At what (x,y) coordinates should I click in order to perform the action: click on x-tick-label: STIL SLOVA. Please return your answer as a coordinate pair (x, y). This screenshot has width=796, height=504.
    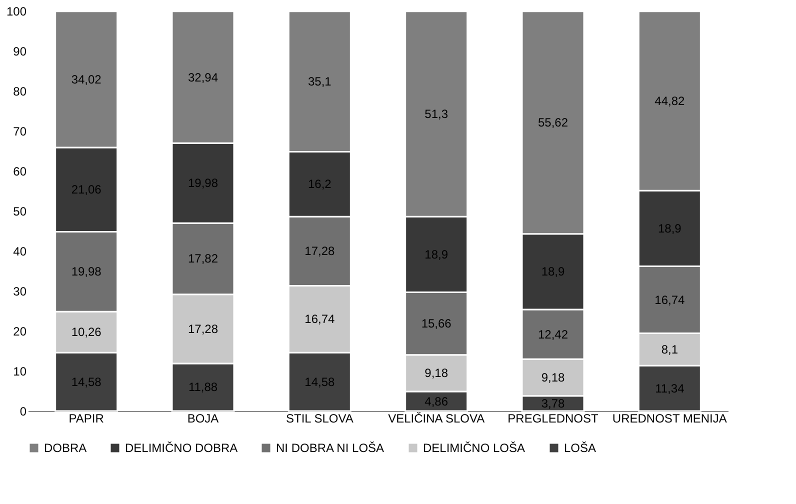
    Looking at the image, I should click on (320, 419).